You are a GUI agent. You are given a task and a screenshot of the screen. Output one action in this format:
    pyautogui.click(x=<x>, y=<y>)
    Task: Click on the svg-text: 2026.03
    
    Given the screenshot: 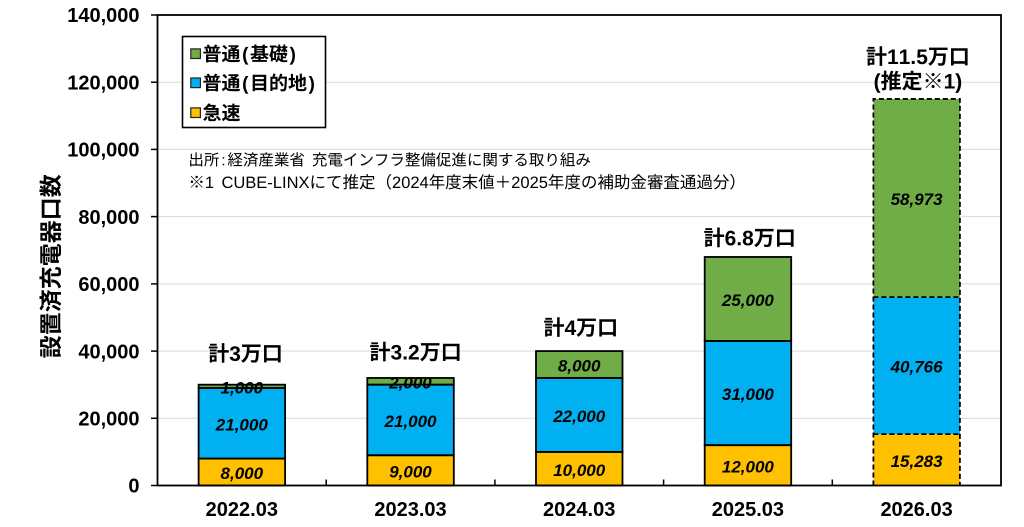 What is the action you would take?
    pyautogui.click(x=916, y=510)
    